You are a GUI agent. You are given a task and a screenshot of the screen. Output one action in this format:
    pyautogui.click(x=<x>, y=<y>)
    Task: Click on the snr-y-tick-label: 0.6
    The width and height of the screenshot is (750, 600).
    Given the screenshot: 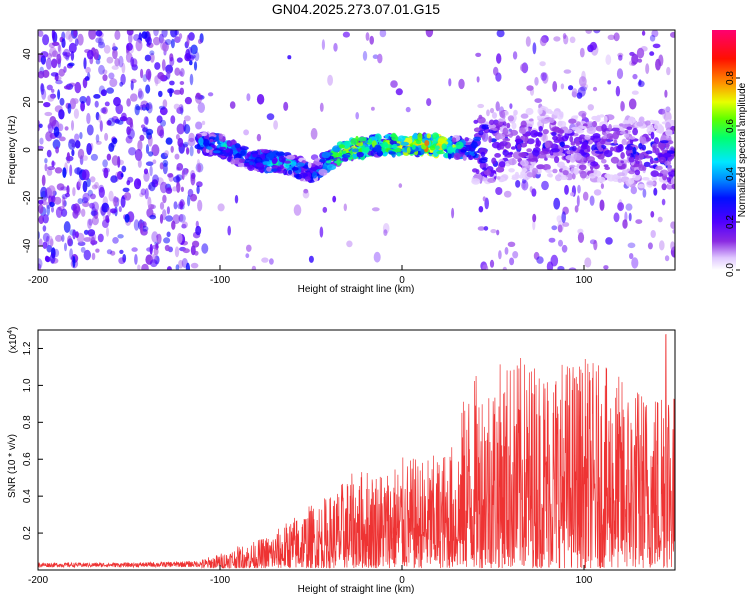 What is the action you would take?
    pyautogui.click(x=27, y=459)
    